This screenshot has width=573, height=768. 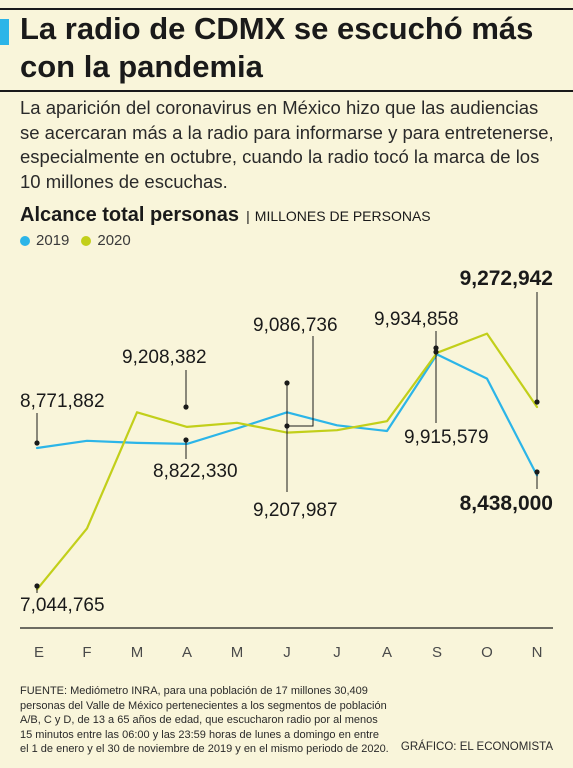 What do you see at coordinates (537, 652) in the screenshot?
I see `x-tick-label: N` at bounding box center [537, 652].